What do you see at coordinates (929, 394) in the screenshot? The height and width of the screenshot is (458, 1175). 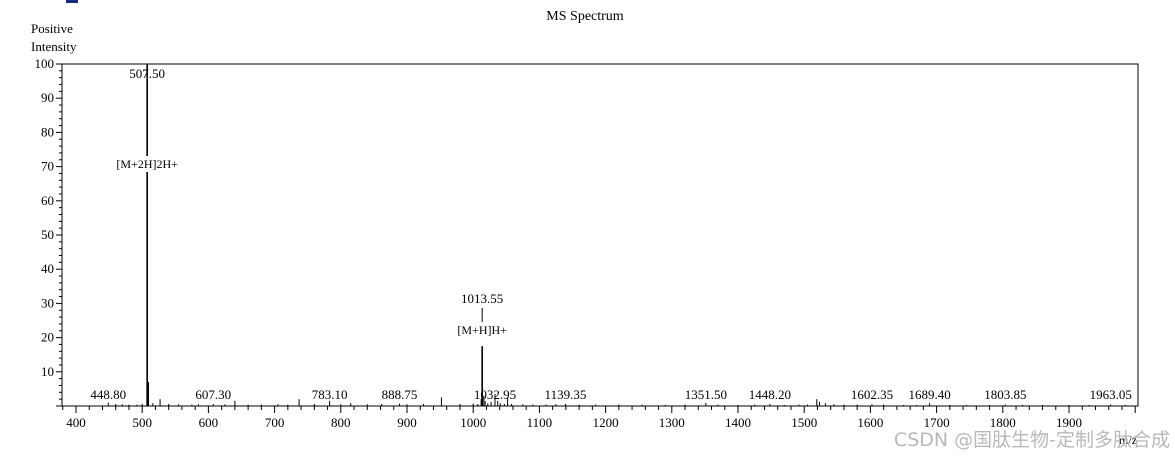 I see `peak-label: 1689.40` at bounding box center [929, 394].